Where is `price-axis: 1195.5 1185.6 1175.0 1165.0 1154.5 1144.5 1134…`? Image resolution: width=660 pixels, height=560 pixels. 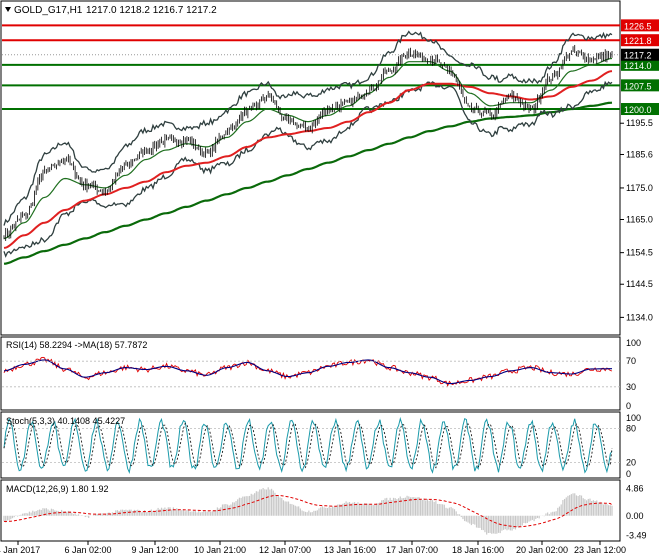
price-axis: 1195.5 1185.6 1175.0 1165.0 1154.5 1144.5 1134… is located at coordinates (636, 220).